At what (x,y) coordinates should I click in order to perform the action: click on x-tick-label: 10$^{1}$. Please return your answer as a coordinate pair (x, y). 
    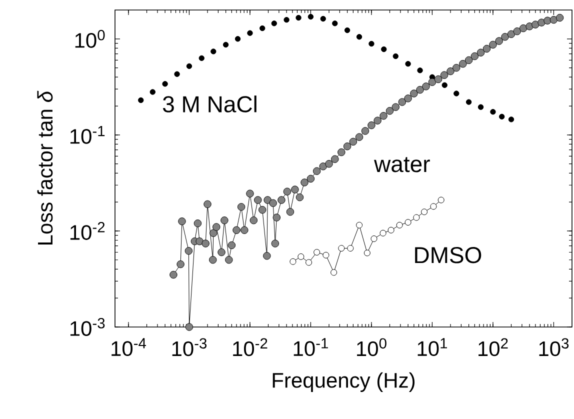
    Looking at the image, I should click on (433, 347).